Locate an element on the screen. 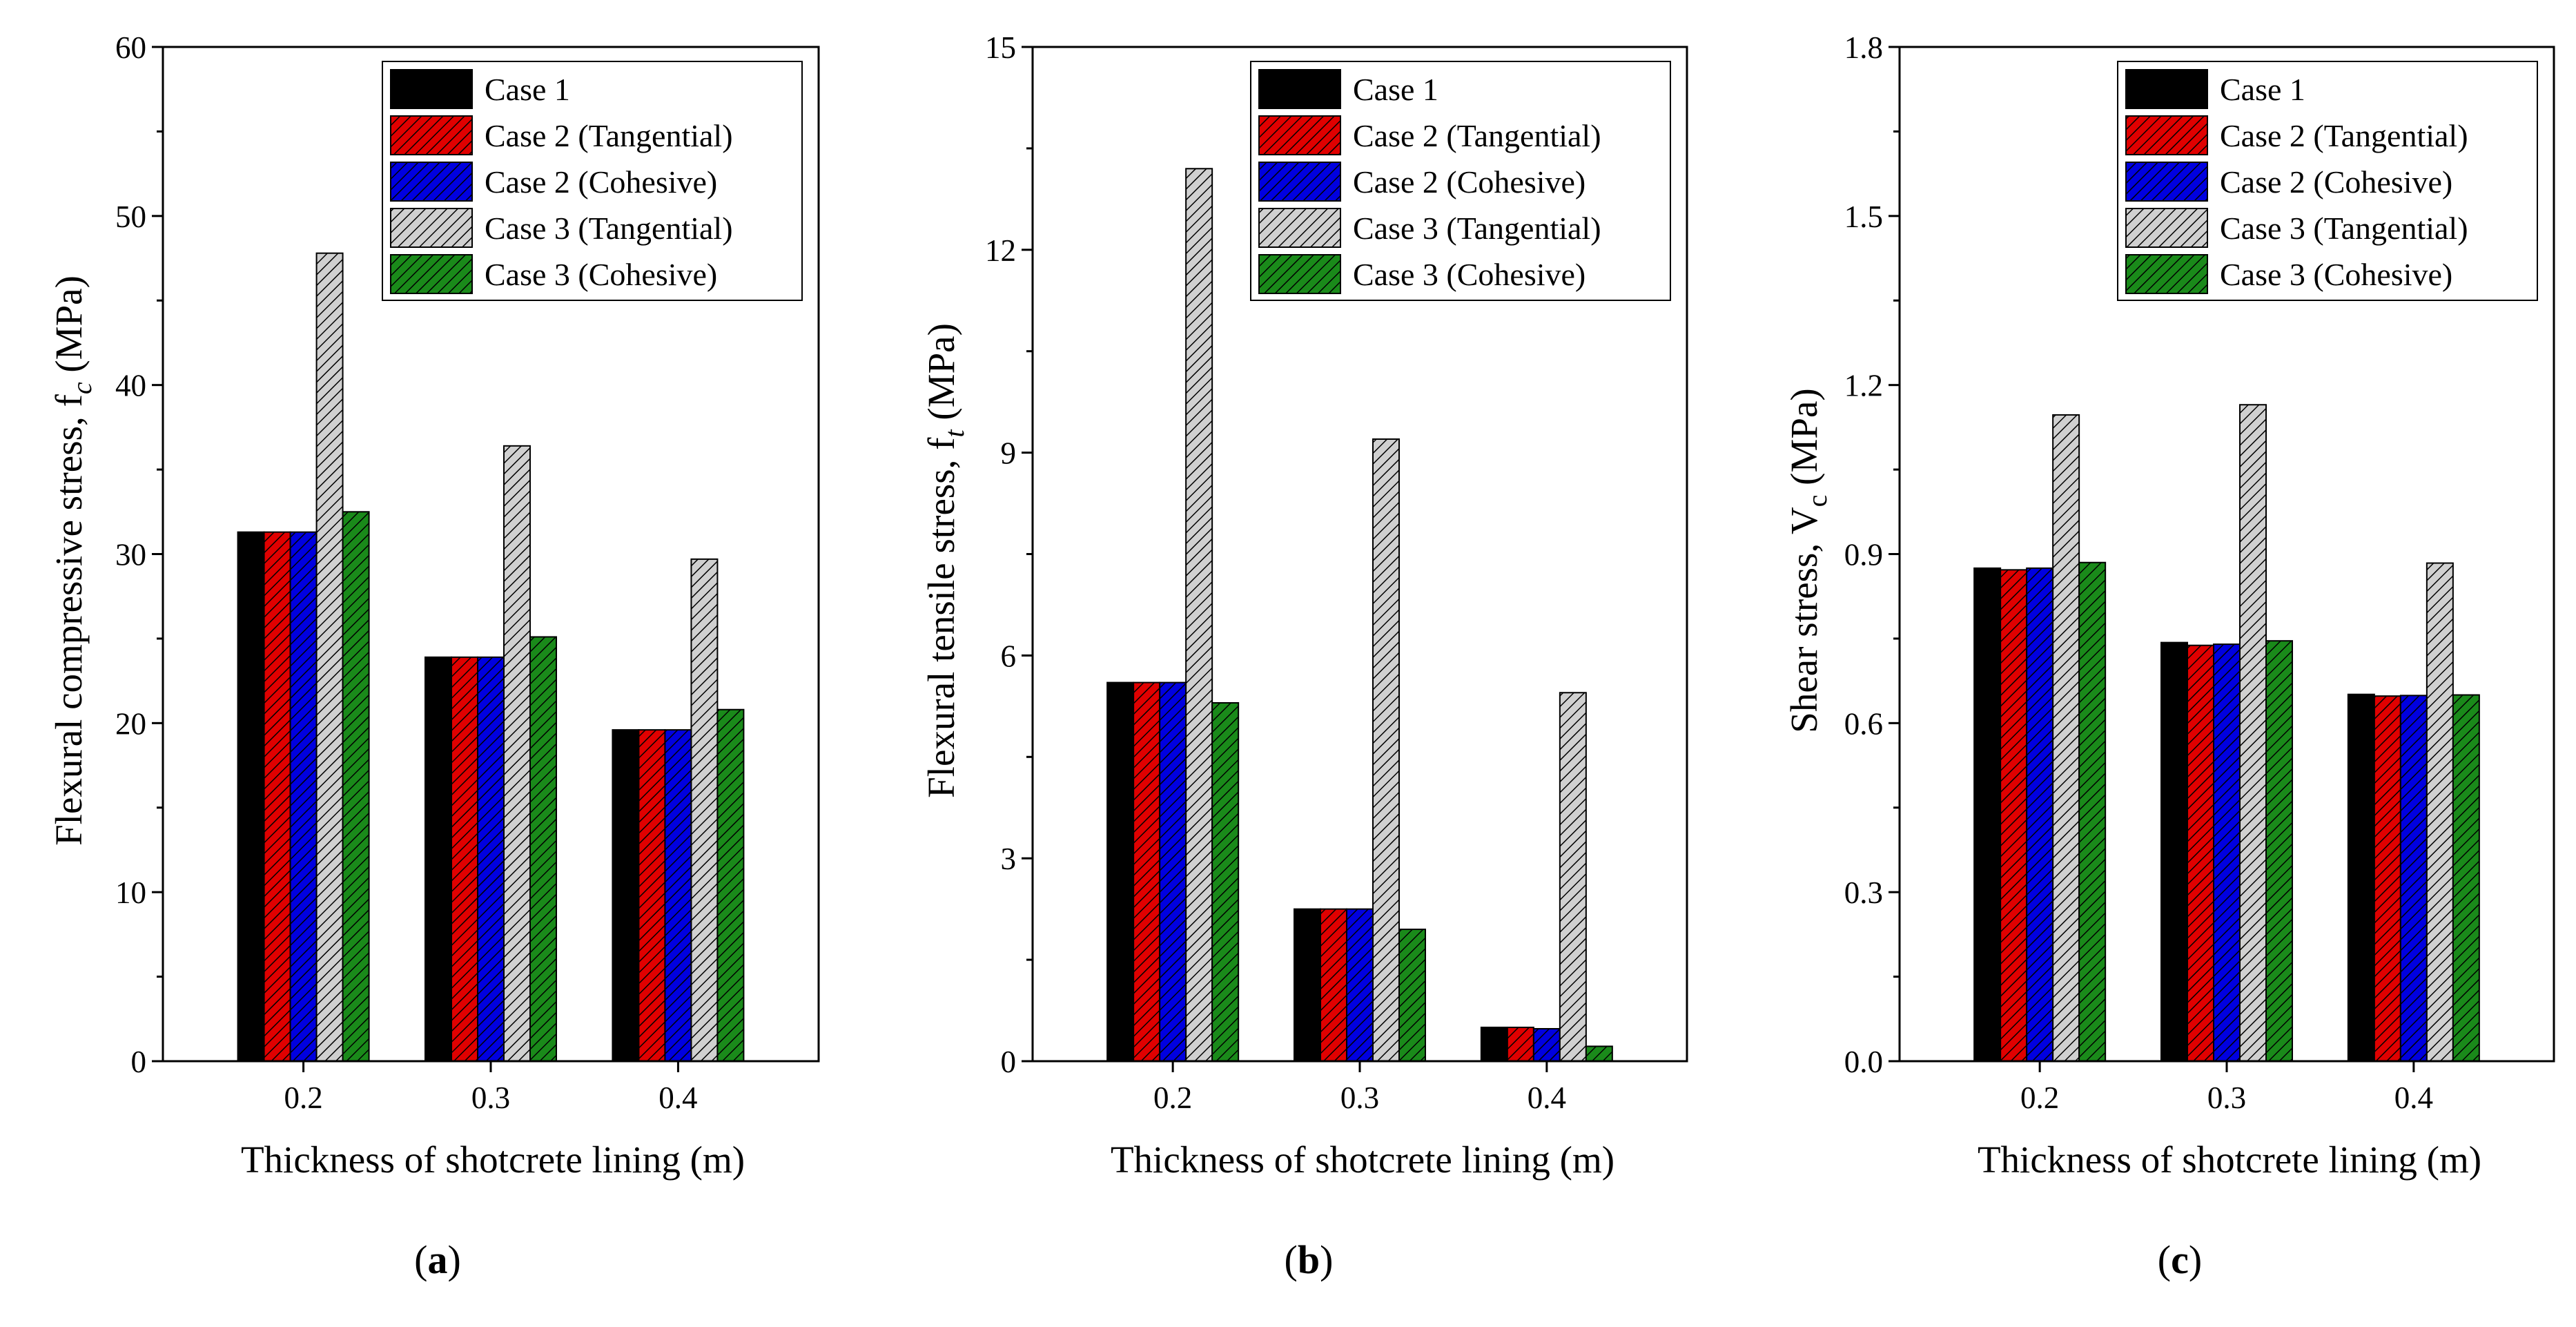  y-axis-title-a: Flexural compressive stress, fc (MPa) is located at coordinates (72, 560).